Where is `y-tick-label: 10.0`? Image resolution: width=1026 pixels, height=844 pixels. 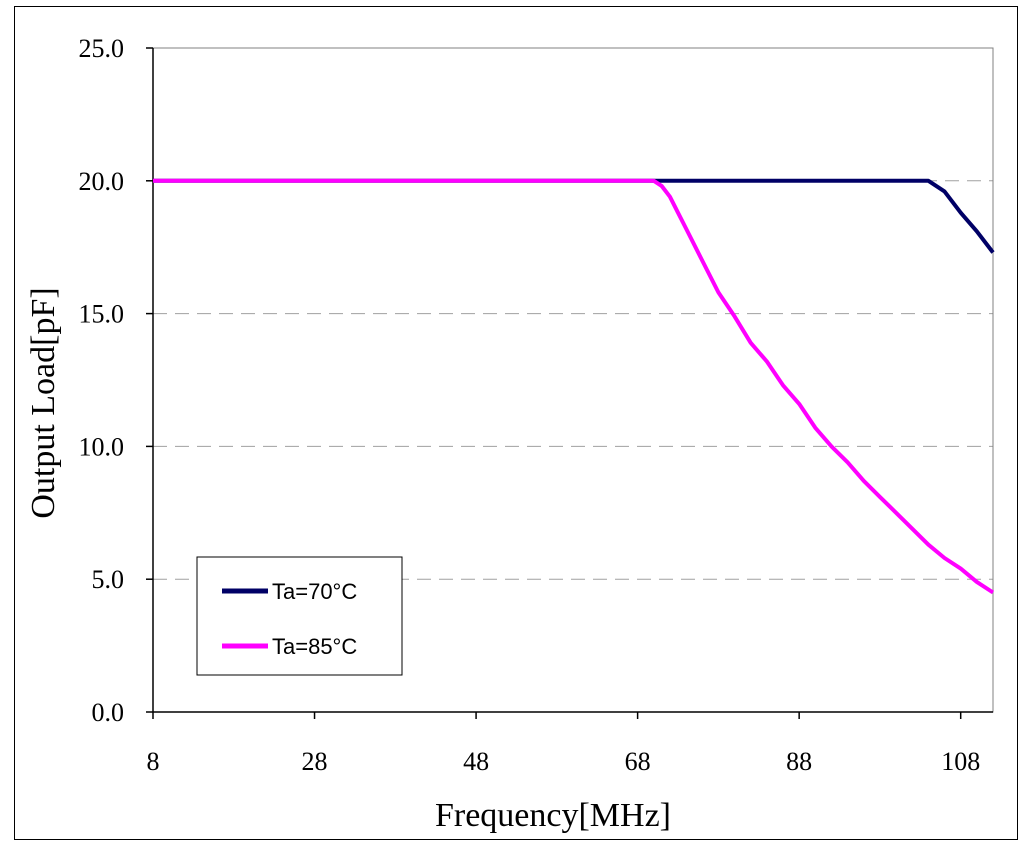
y-tick-label: 10.0 is located at coordinates (102, 446).